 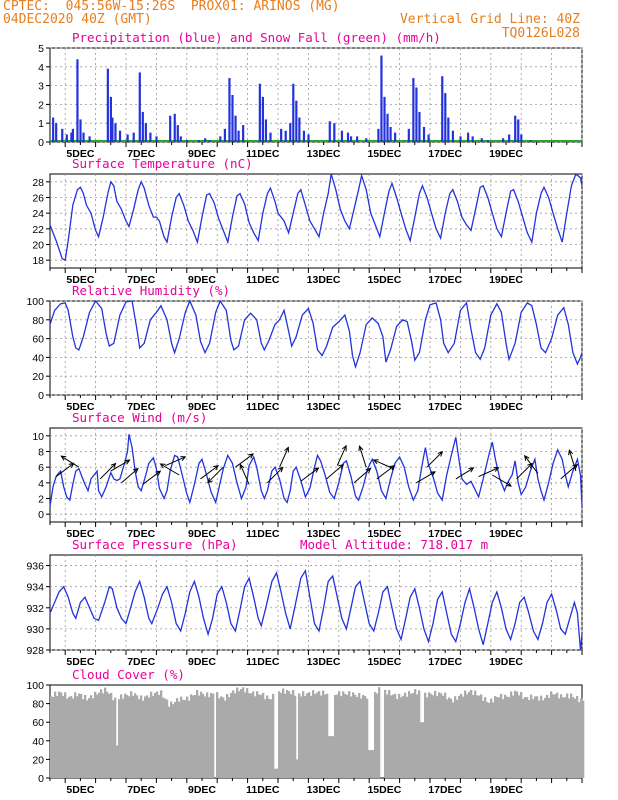 What do you see at coordinates (35, 588) in the screenshot?
I see `y-tick-label: 934` at bounding box center [35, 588].